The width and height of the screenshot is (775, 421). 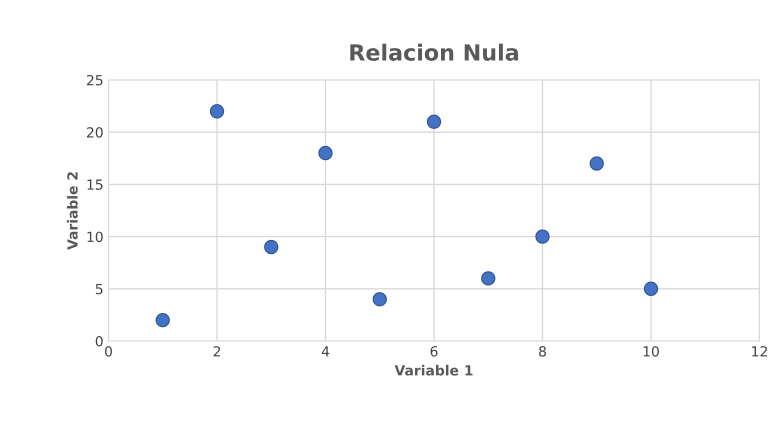 What do you see at coordinates (651, 351) in the screenshot?
I see `x-tick-label: 10` at bounding box center [651, 351].